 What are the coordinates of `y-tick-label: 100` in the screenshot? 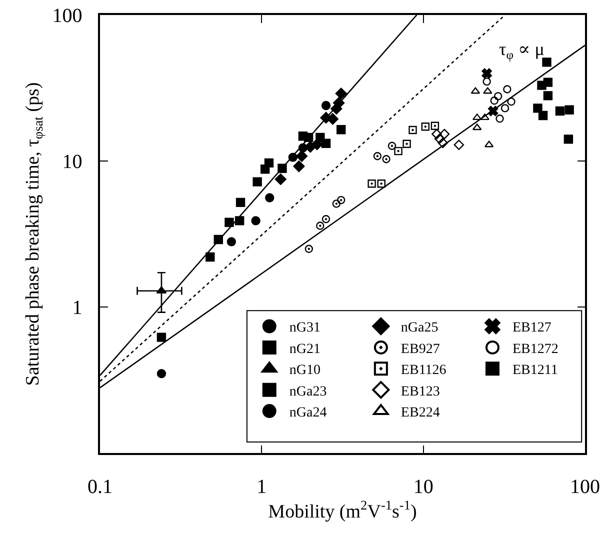 It's located at (67, 16).